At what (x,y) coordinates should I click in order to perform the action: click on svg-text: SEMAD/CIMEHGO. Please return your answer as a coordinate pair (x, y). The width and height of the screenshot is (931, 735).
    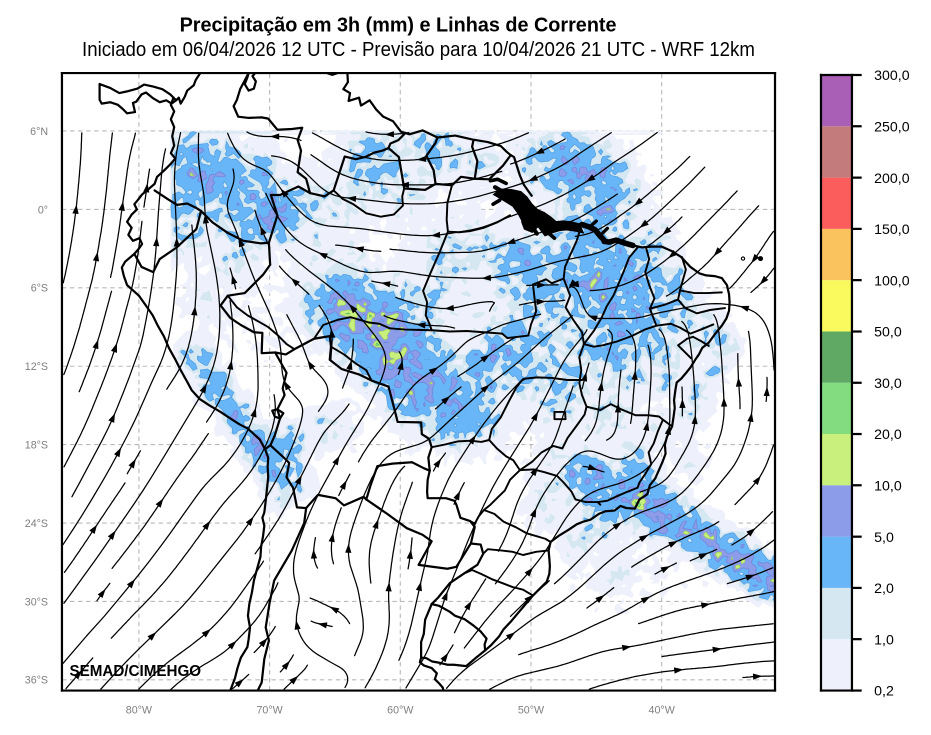
    Looking at the image, I should click on (135, 671).